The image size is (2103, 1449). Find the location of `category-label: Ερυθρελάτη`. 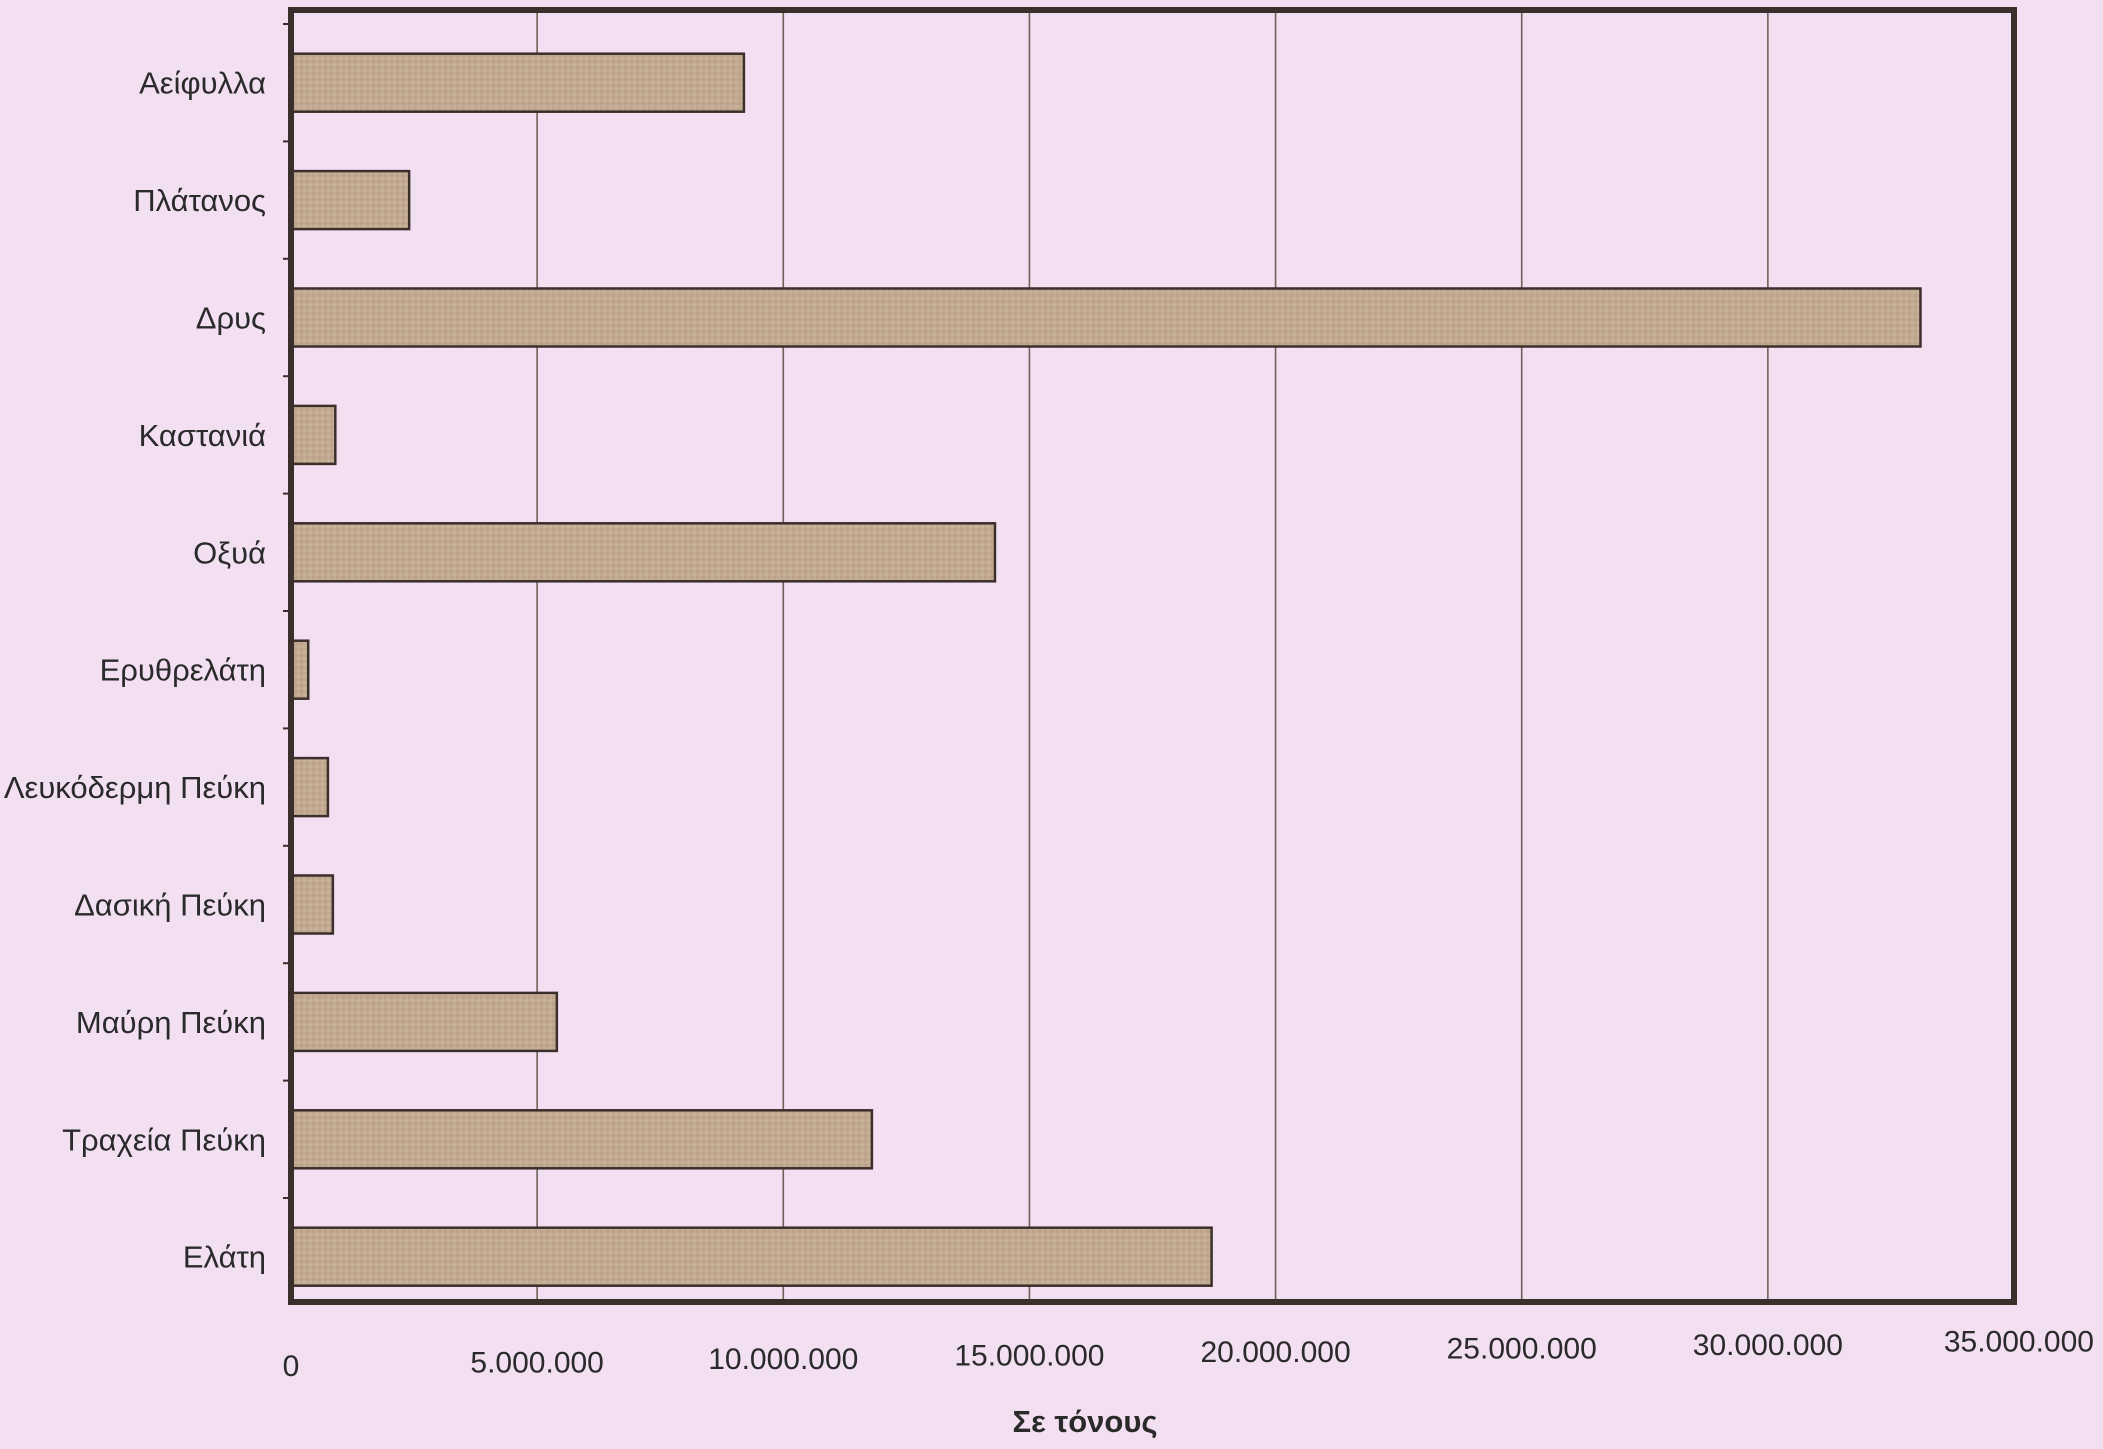

category-label: Ερυθρελάτη is located at coordinates (183, 670).